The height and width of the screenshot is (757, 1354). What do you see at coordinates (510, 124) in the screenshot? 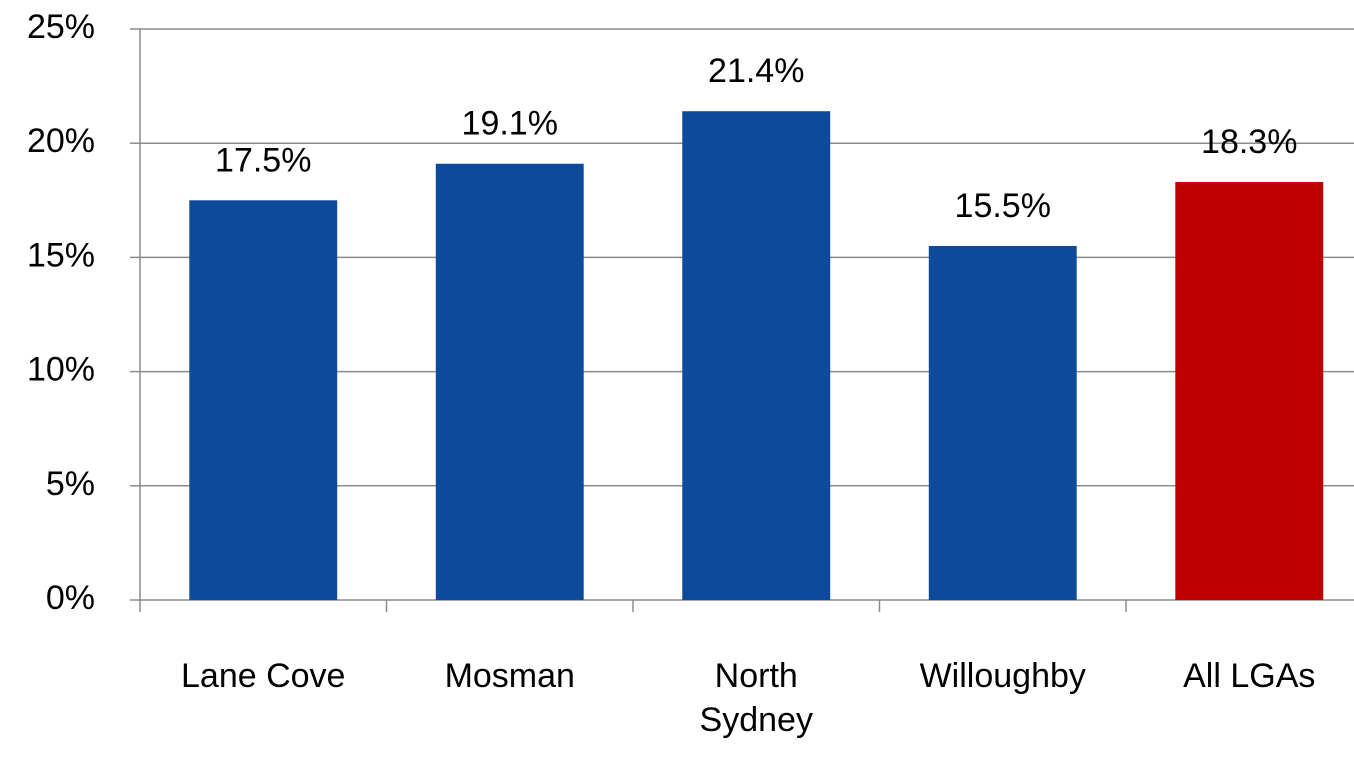
I see `data-label: 19.1%` at bounding box center [510, 124].